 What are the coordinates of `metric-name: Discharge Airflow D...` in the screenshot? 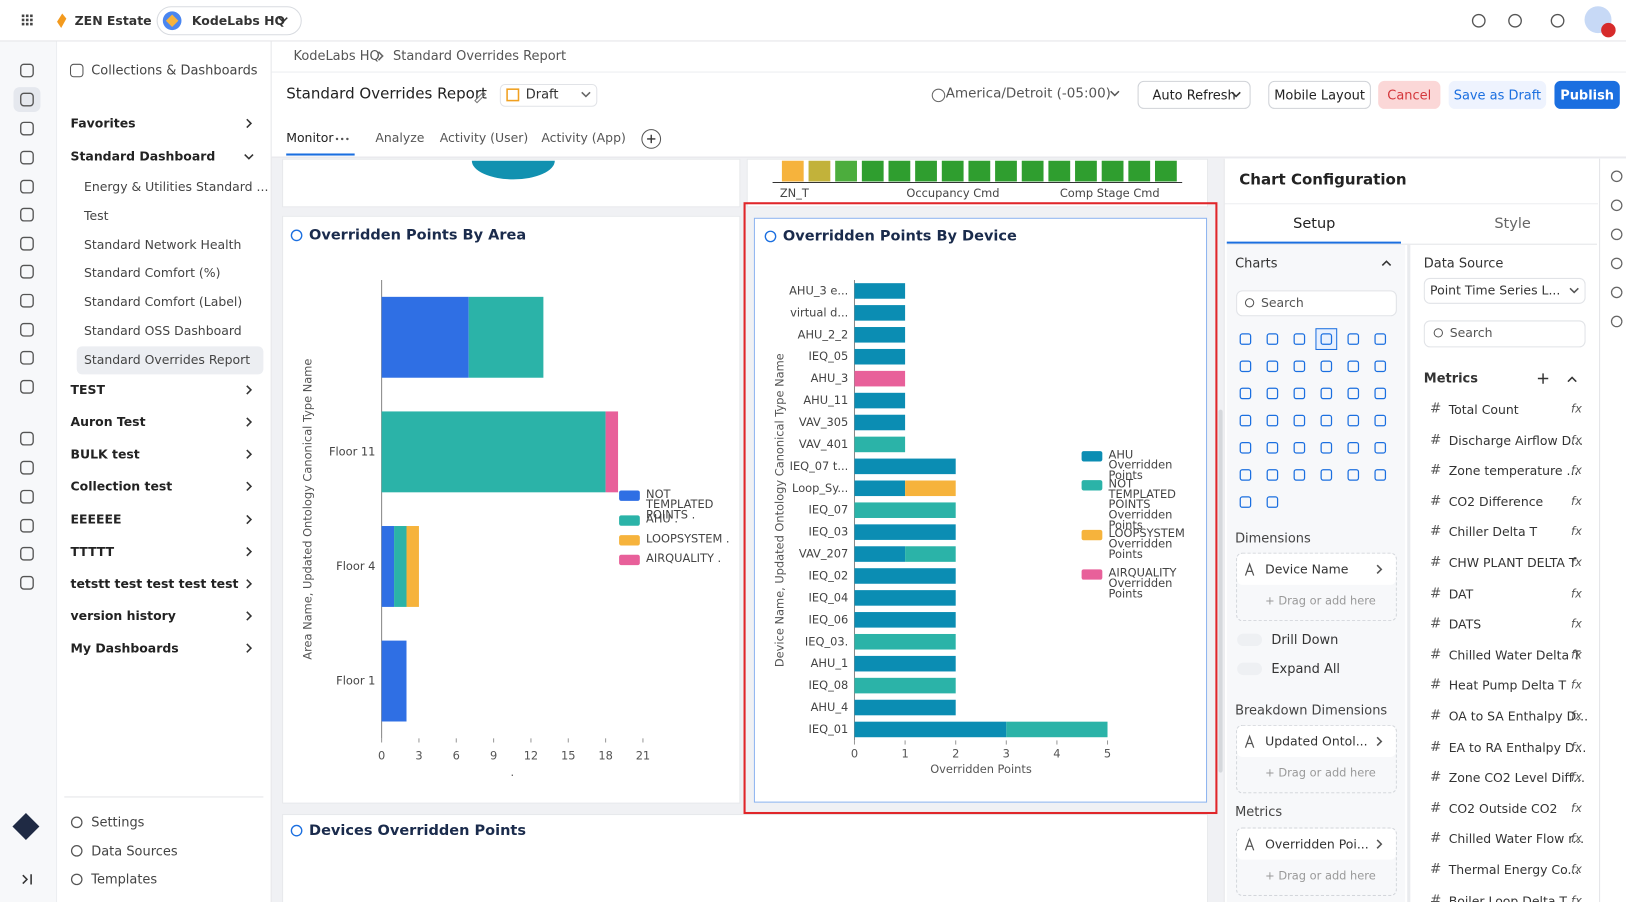 It's located at (1516, 440).